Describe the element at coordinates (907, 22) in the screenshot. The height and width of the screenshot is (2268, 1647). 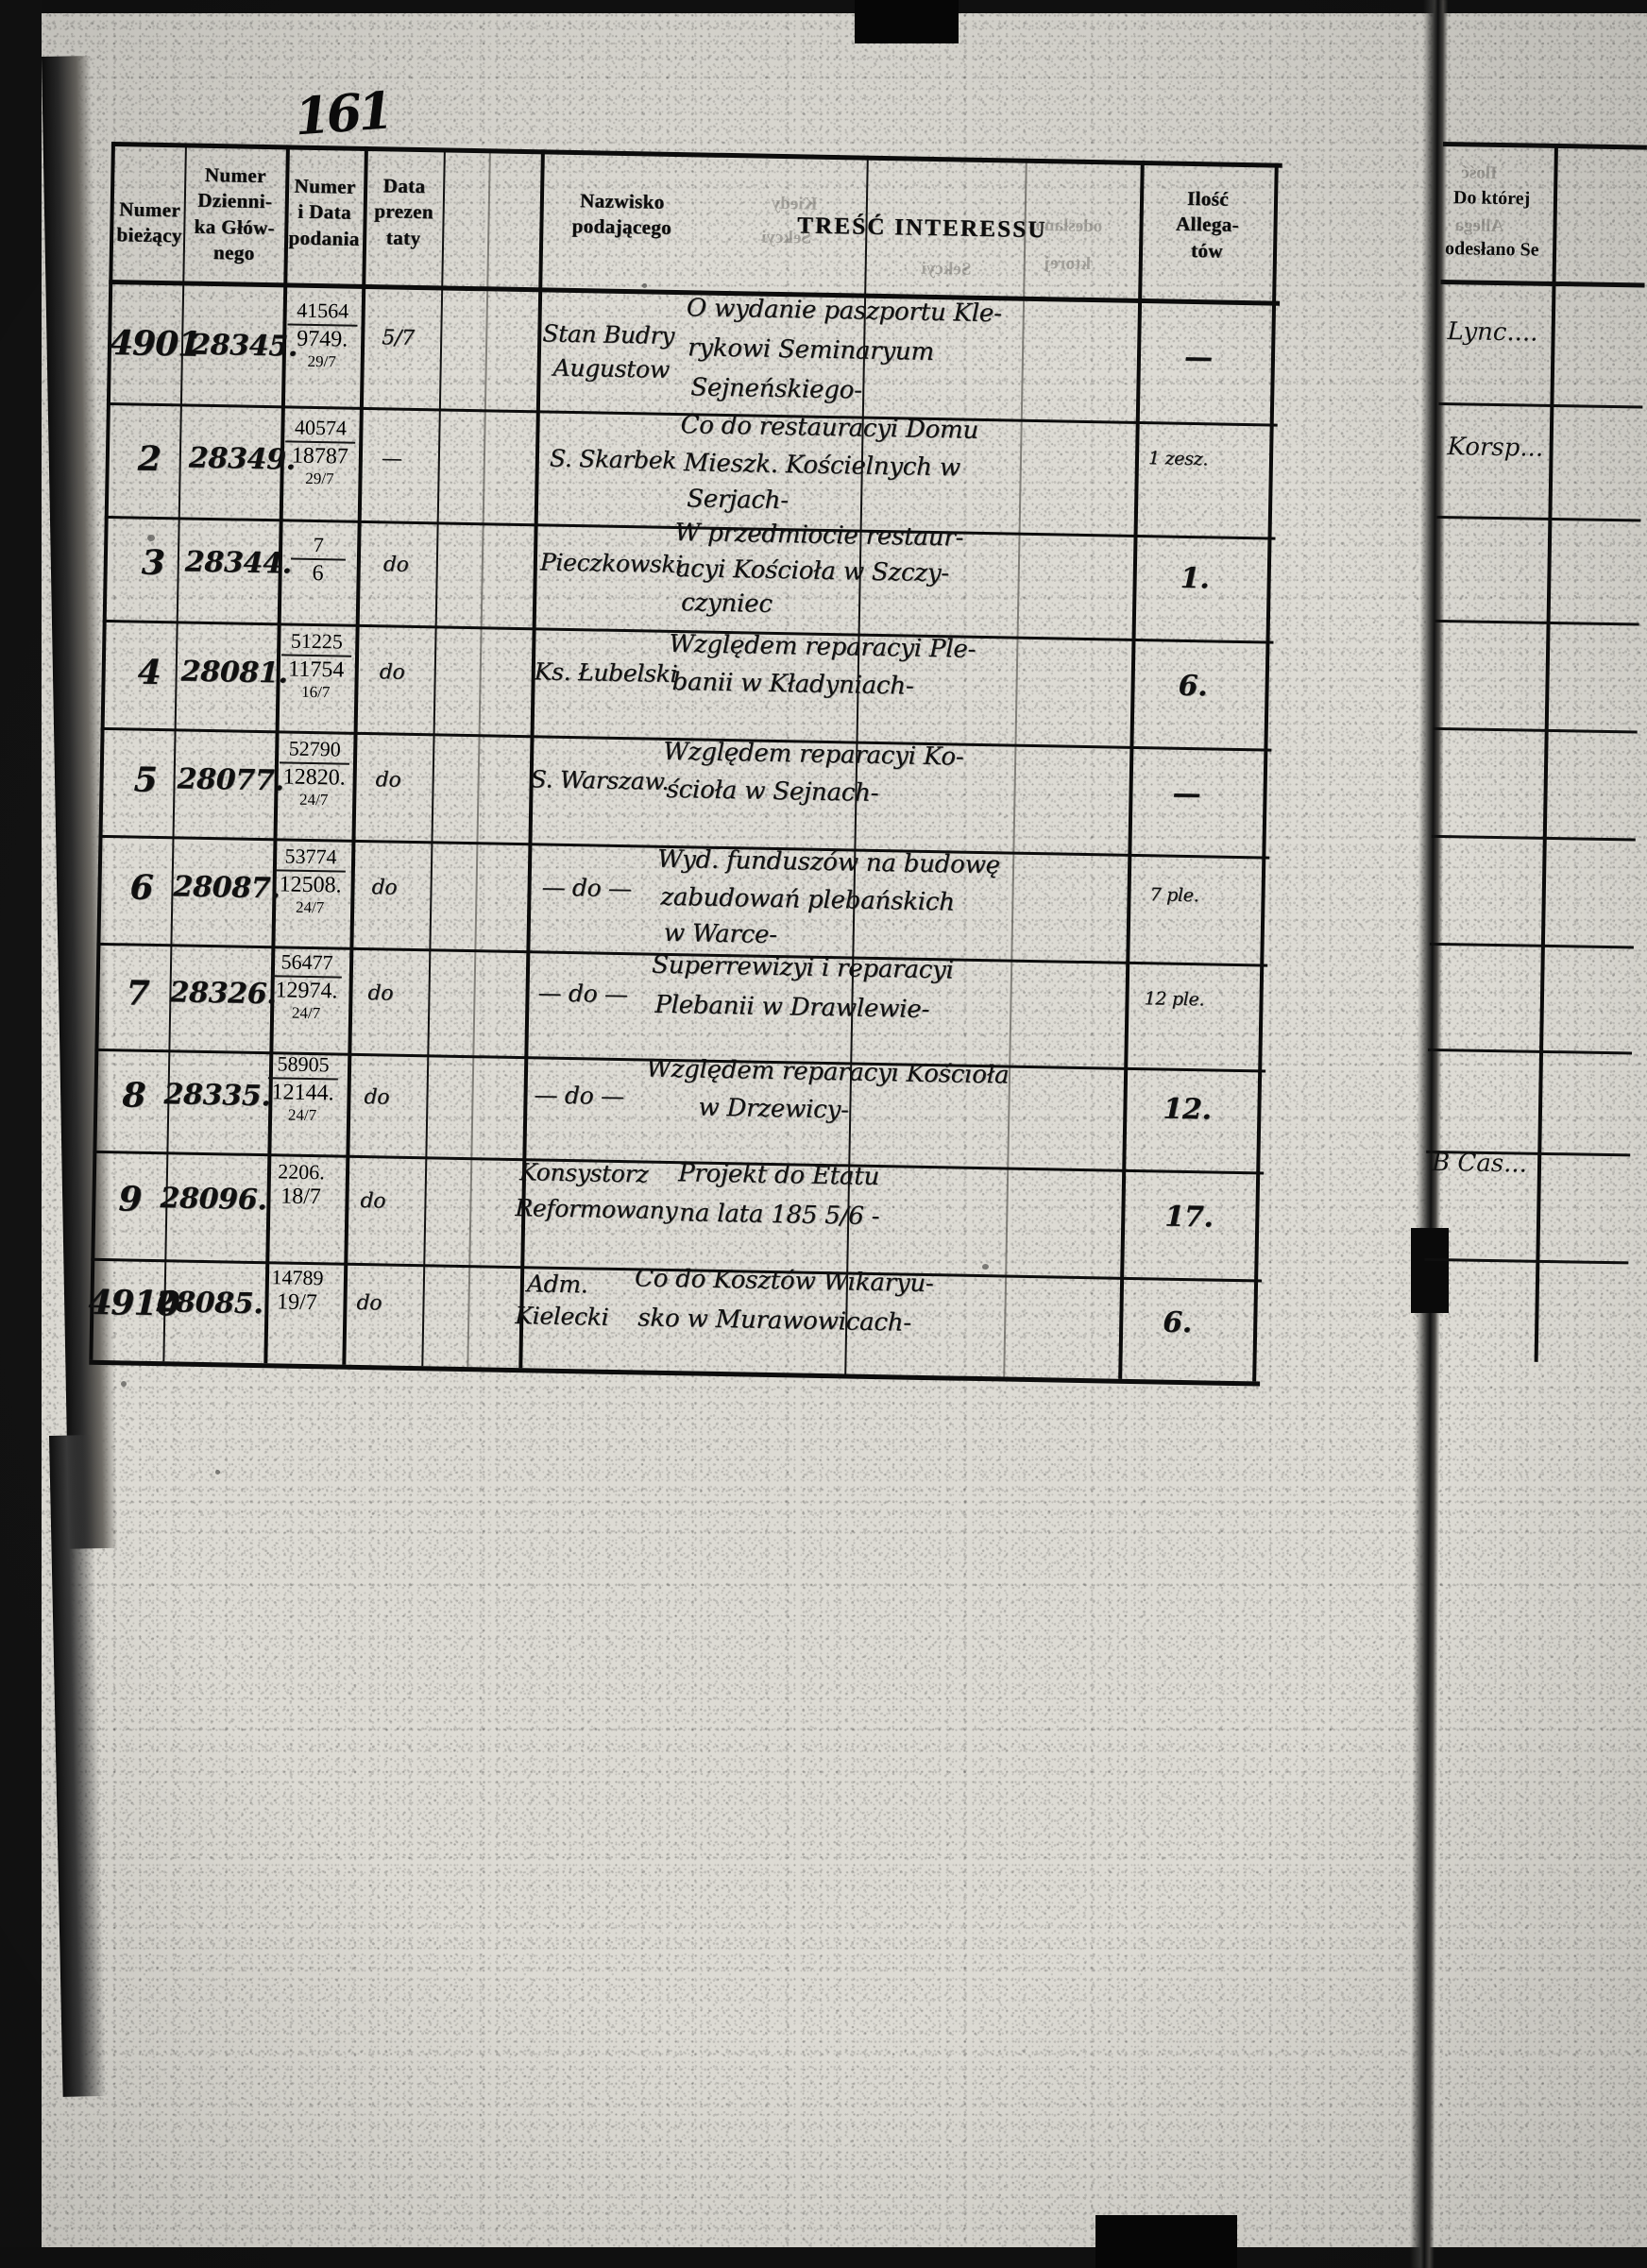
I see `scan-marker-top` at that location.